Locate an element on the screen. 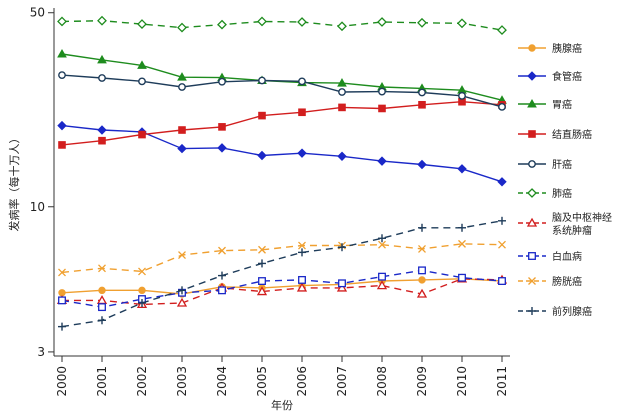  legend-item: 脑及中枢神经系统肿瘤 is located at coordinates (565, 224).